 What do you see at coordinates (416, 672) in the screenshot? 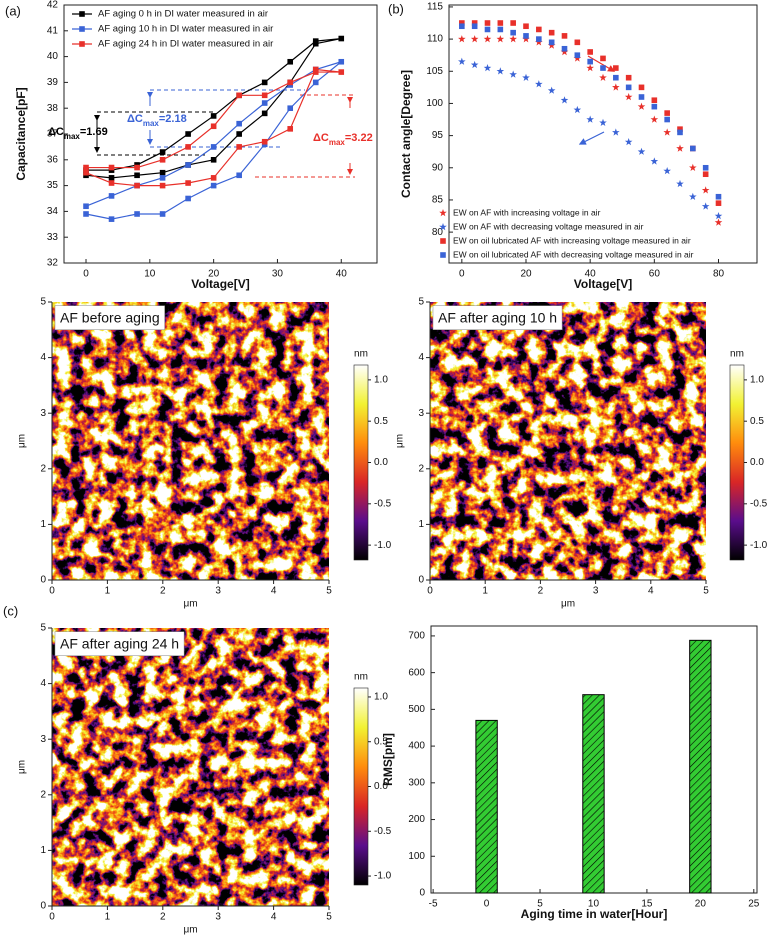
I see `y-tick-label: 600` at bounding box center [416, 672].